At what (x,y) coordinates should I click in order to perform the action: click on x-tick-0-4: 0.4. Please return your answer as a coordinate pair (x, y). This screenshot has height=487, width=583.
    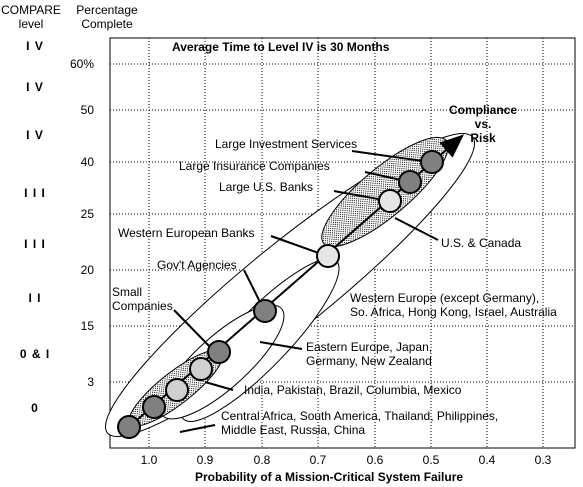
    Looking at the image, I should click on (487, 460).